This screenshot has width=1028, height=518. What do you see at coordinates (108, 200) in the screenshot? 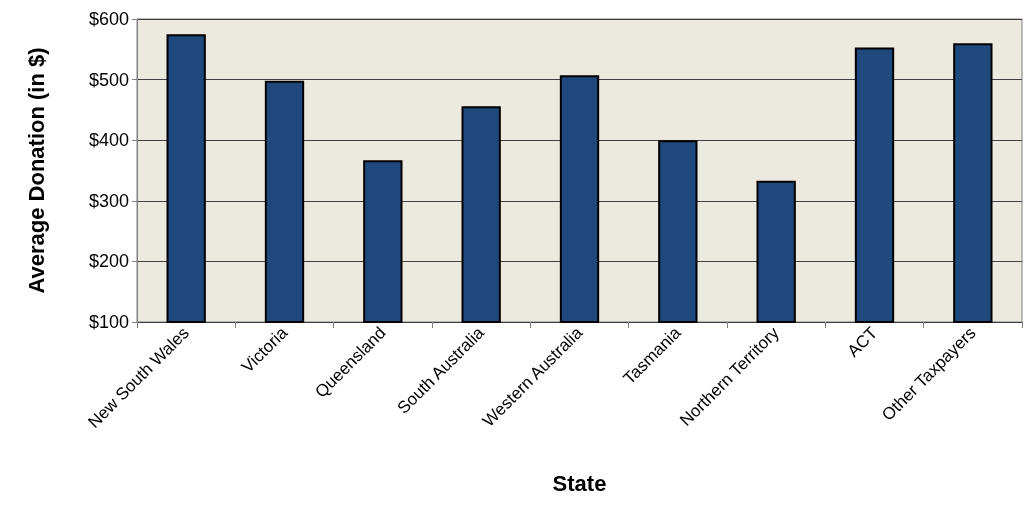
I see `y-tick-label: $300` at bounding box center [108, 200].